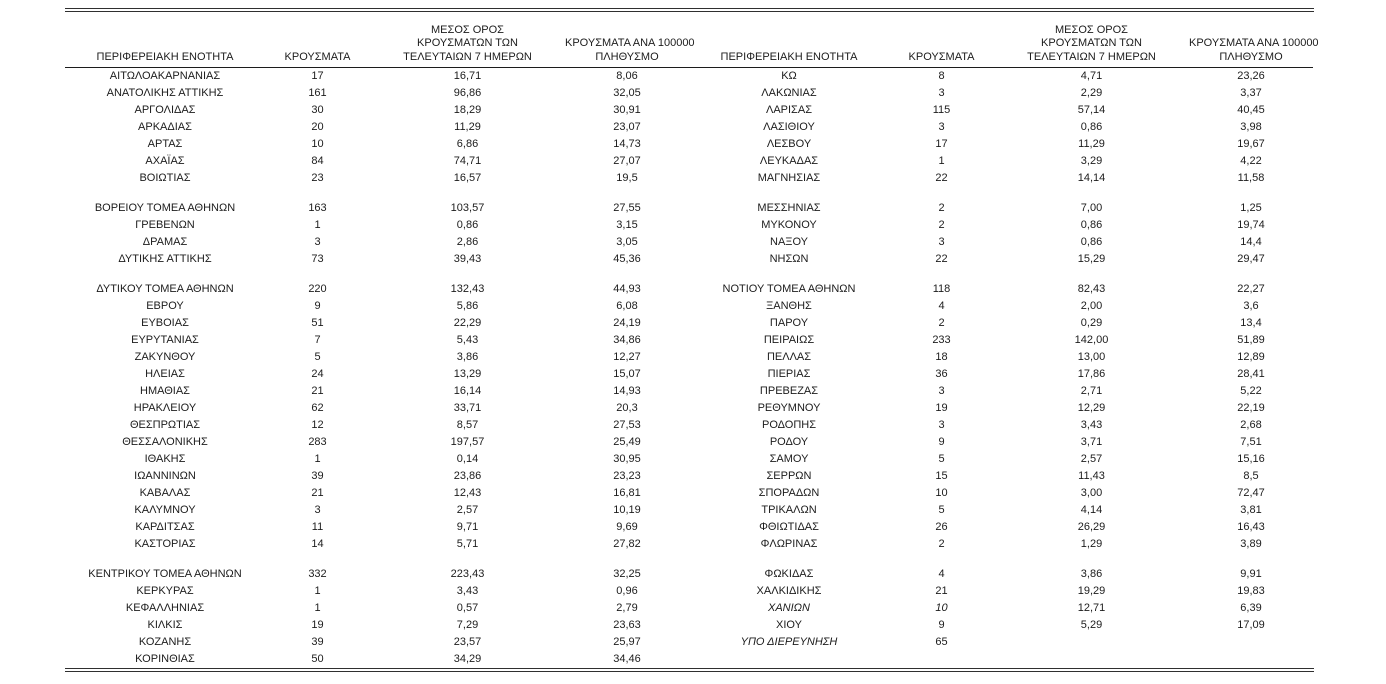 The height and width of the screenshot is (684, 1386). I want to click on avg7-cell: 3,43, so click(467, 591).